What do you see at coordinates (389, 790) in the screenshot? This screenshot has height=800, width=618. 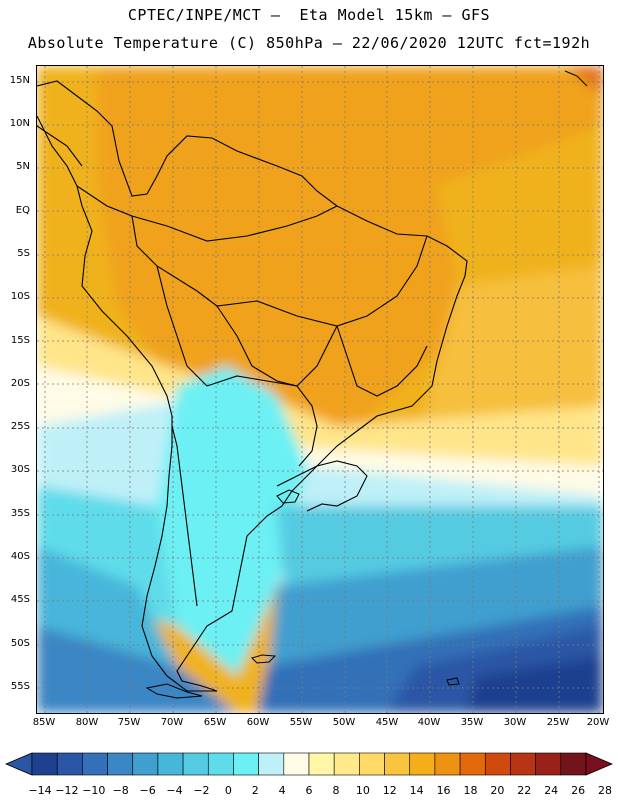 I see `colorbar-label: 12` at bounding box center [389, 790].